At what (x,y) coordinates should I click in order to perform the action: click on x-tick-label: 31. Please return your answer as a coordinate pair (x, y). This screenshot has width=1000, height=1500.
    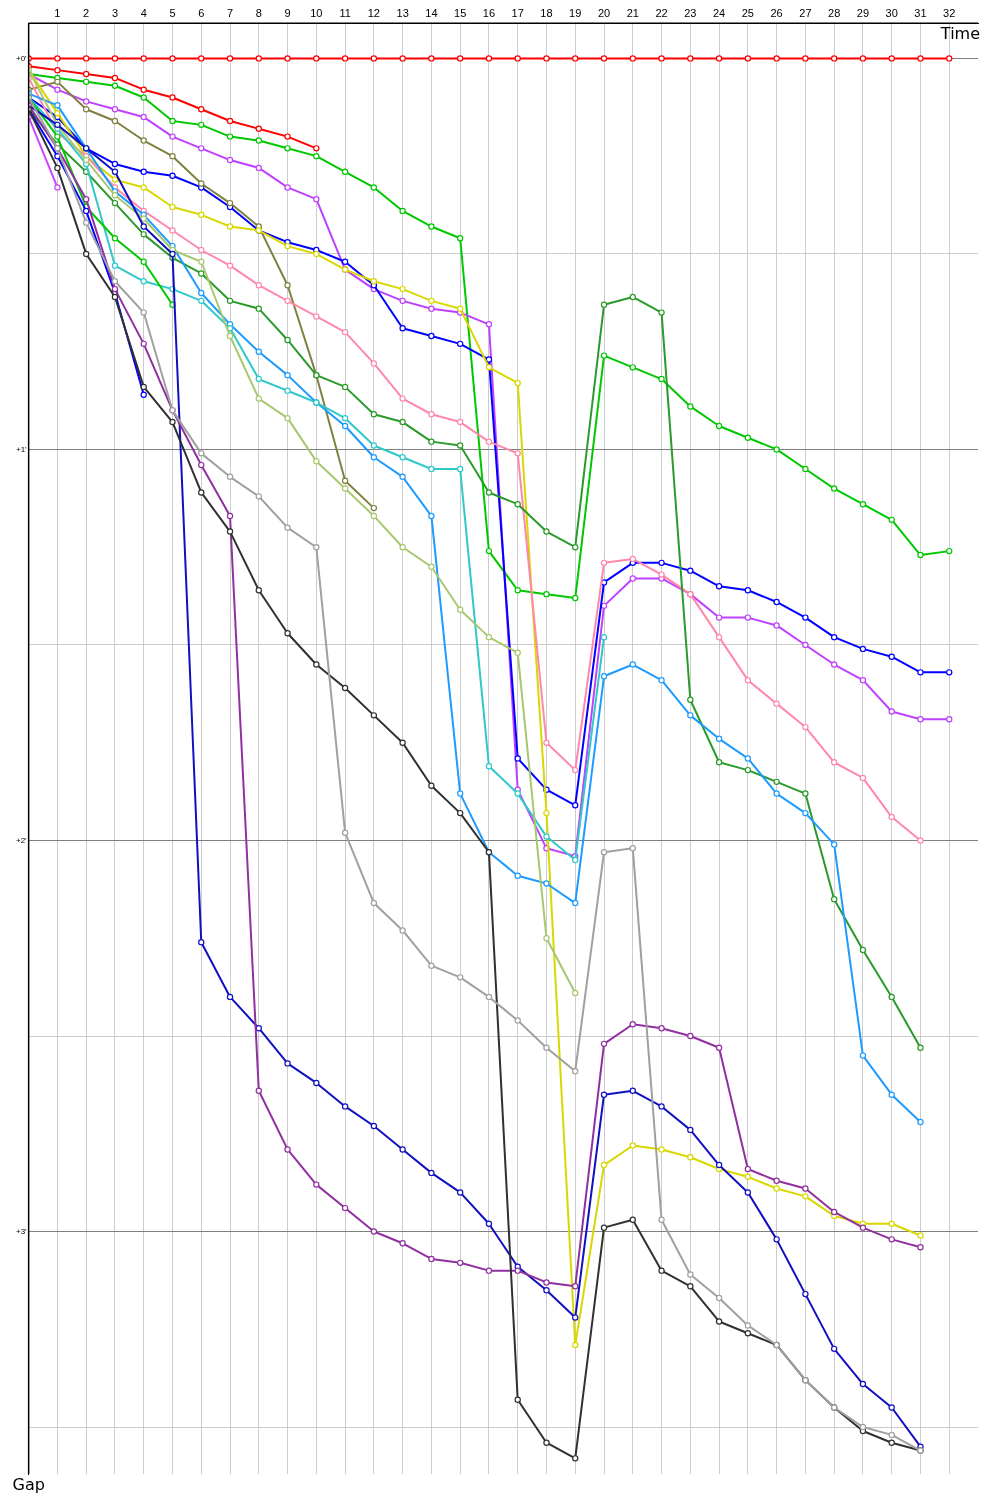
    Looking at the image, I should click on (920, 12).